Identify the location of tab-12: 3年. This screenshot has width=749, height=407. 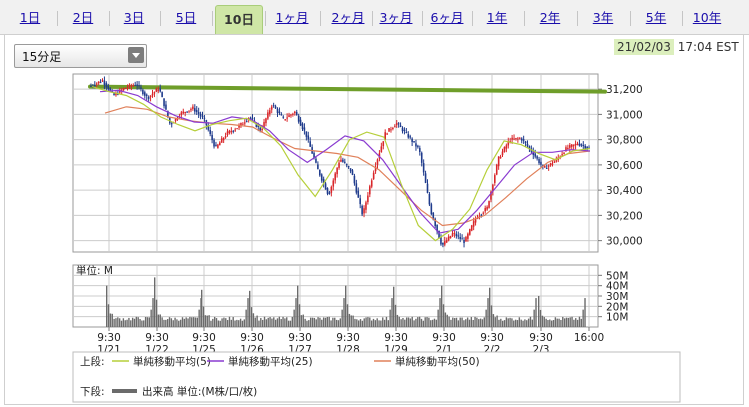
(603, 17).